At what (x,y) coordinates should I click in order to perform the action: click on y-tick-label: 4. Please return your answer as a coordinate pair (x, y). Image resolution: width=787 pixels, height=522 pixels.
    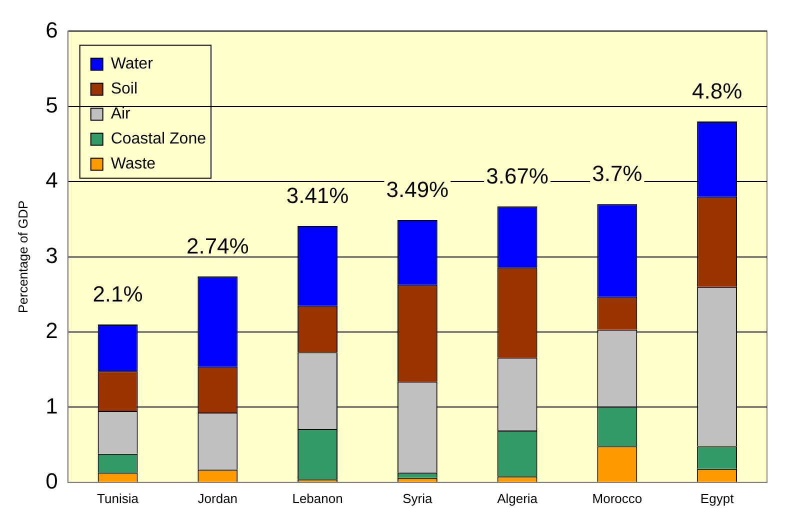
    Looking at the image, I should click on (52, 180).